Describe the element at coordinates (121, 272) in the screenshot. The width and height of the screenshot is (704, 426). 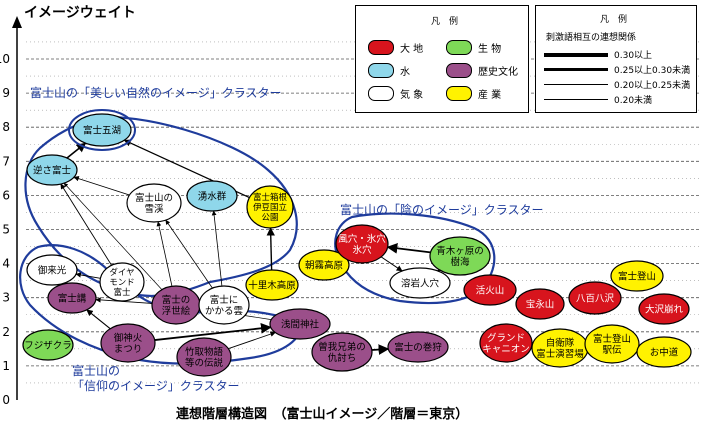
I see `node-label: ダイヤ` at that location.